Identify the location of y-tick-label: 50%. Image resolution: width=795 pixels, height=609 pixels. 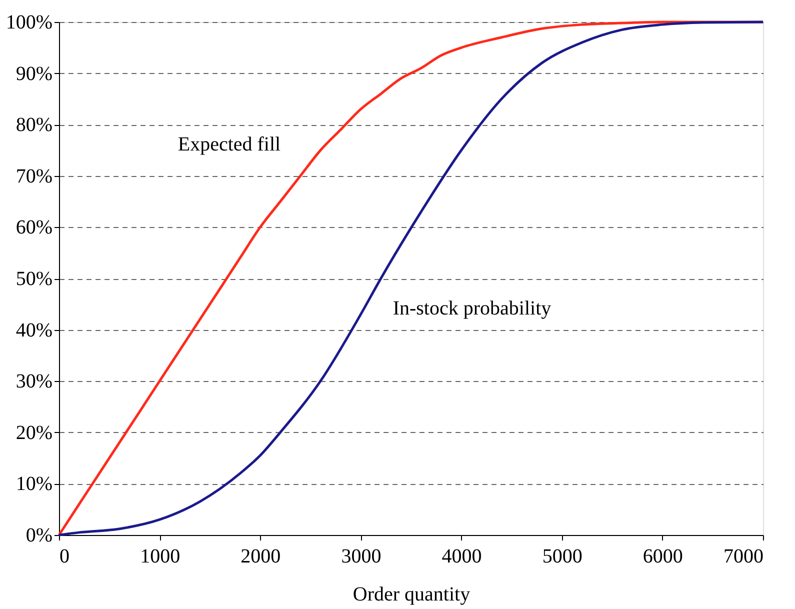
(34, 279).